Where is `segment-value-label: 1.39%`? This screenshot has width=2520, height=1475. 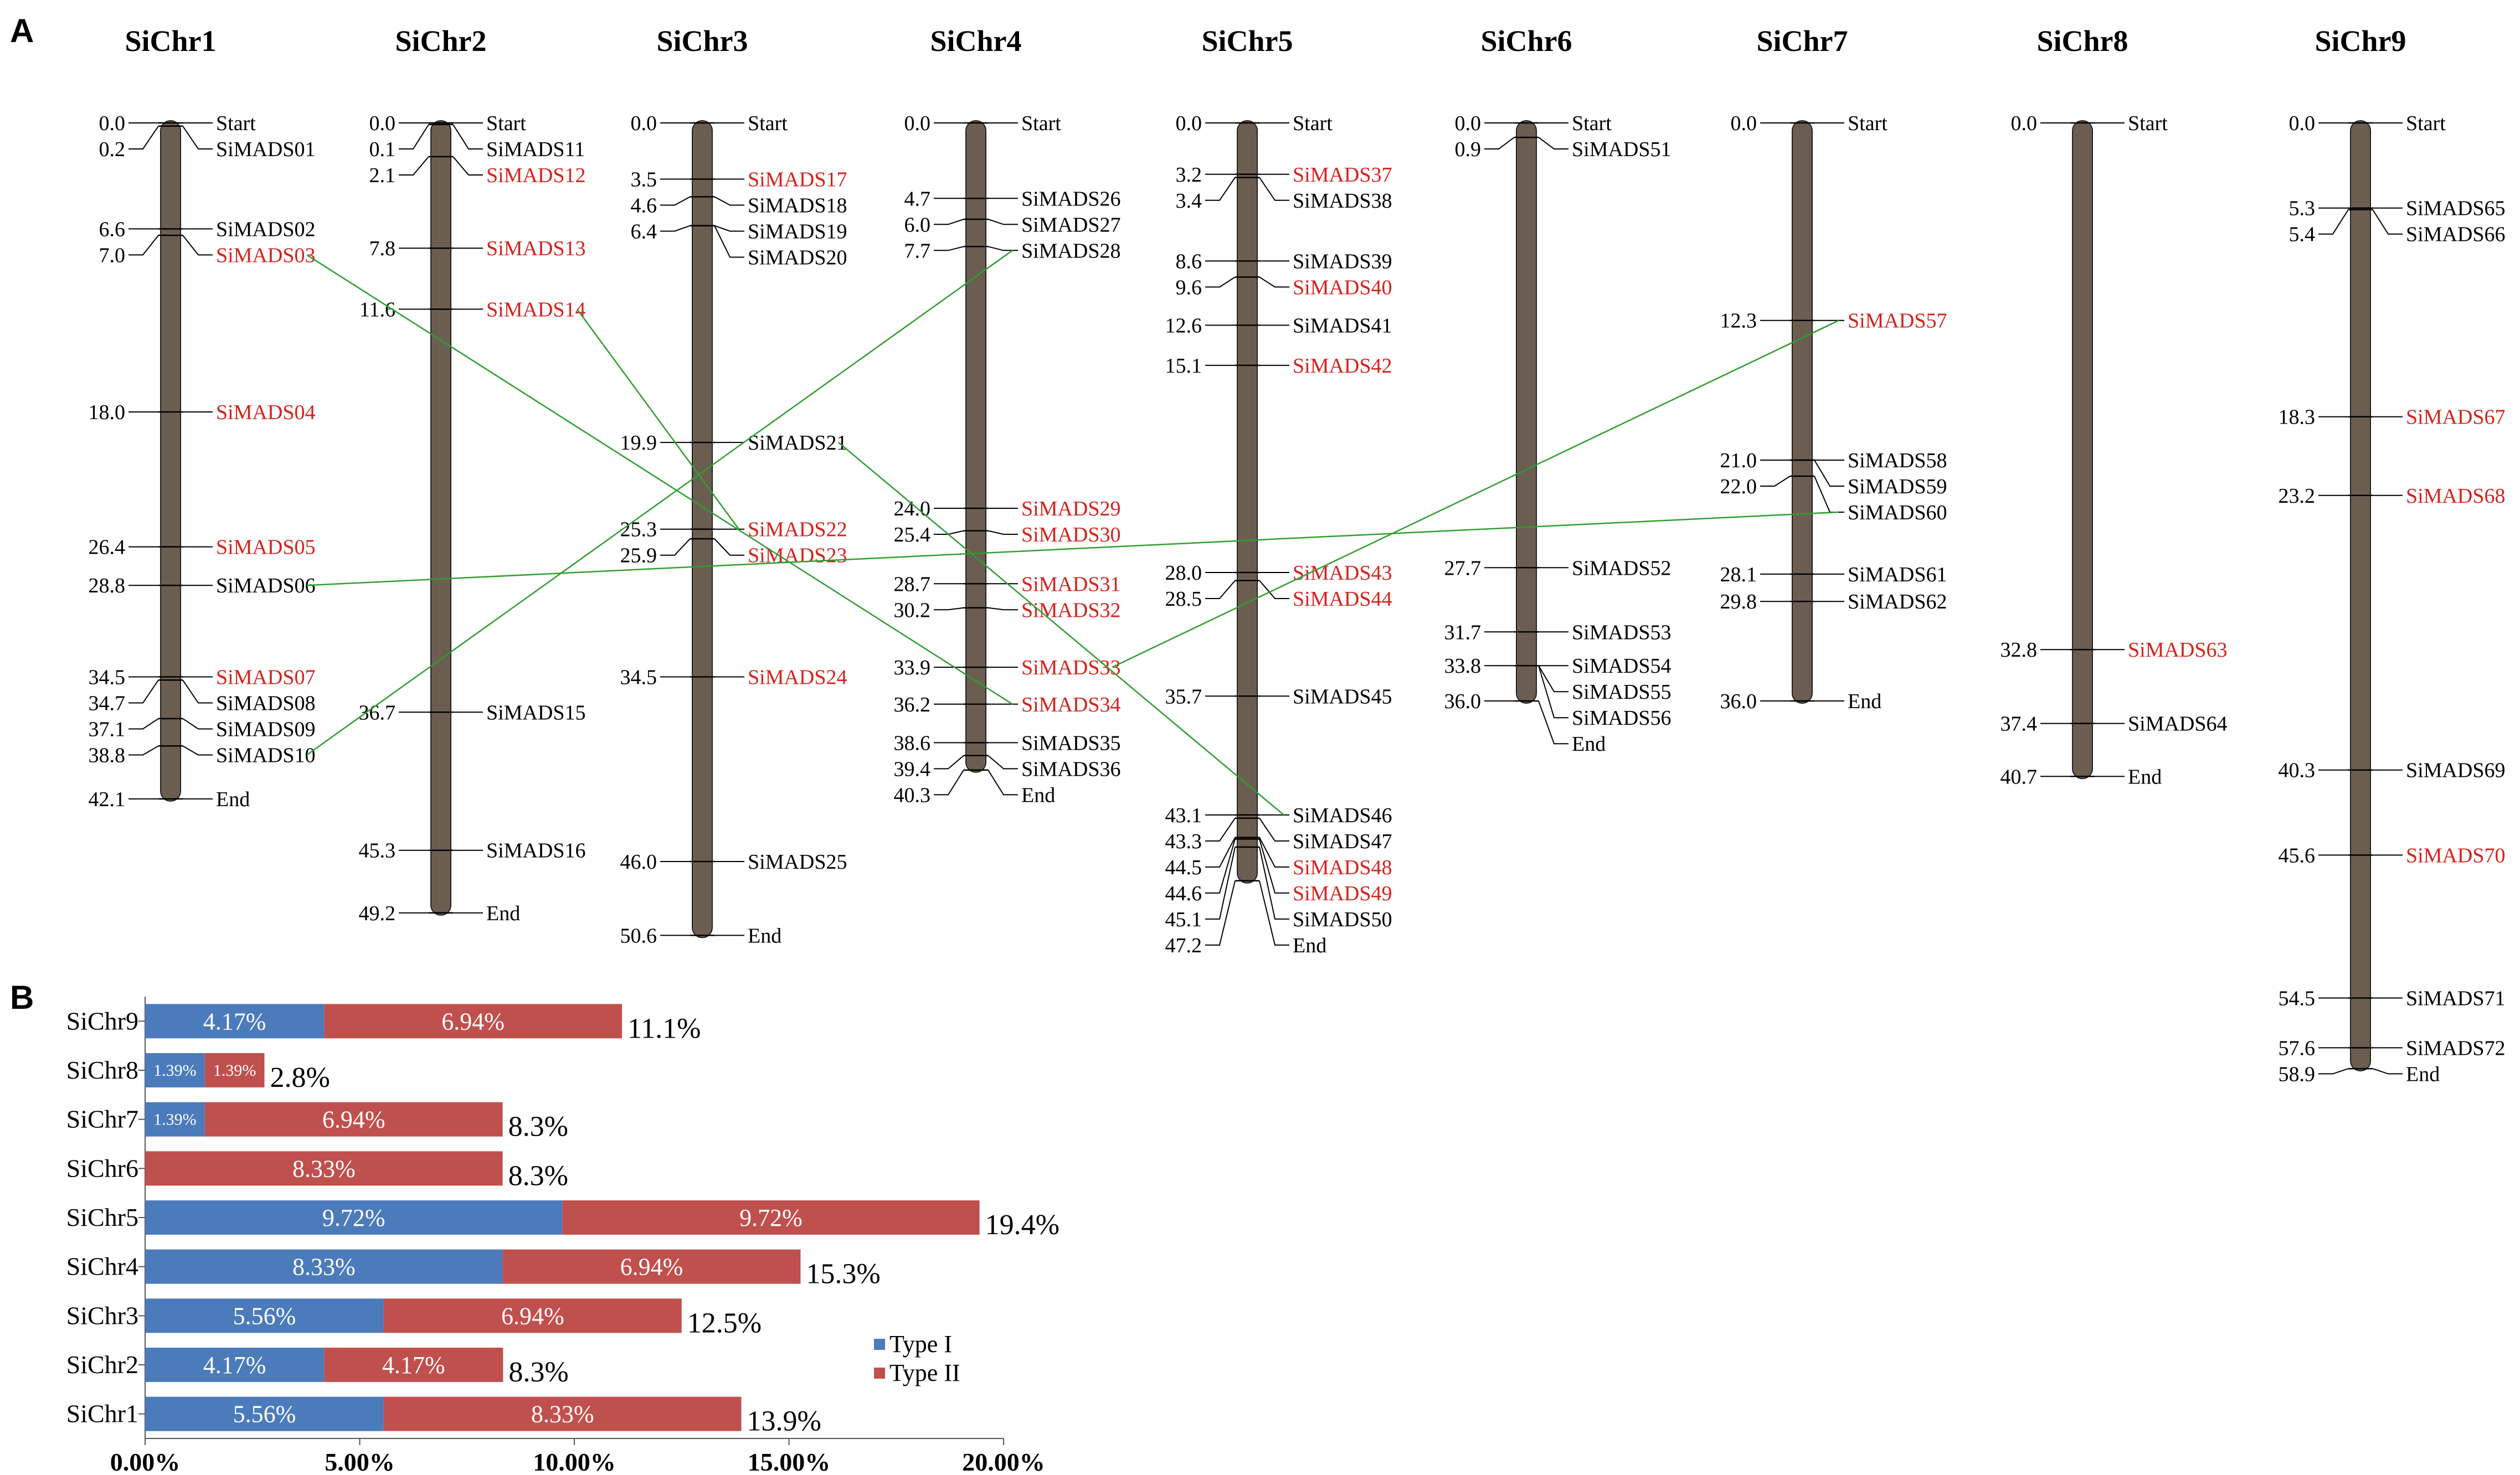
segment-value-label: 1.39% is located at coordinates (175, 1070).